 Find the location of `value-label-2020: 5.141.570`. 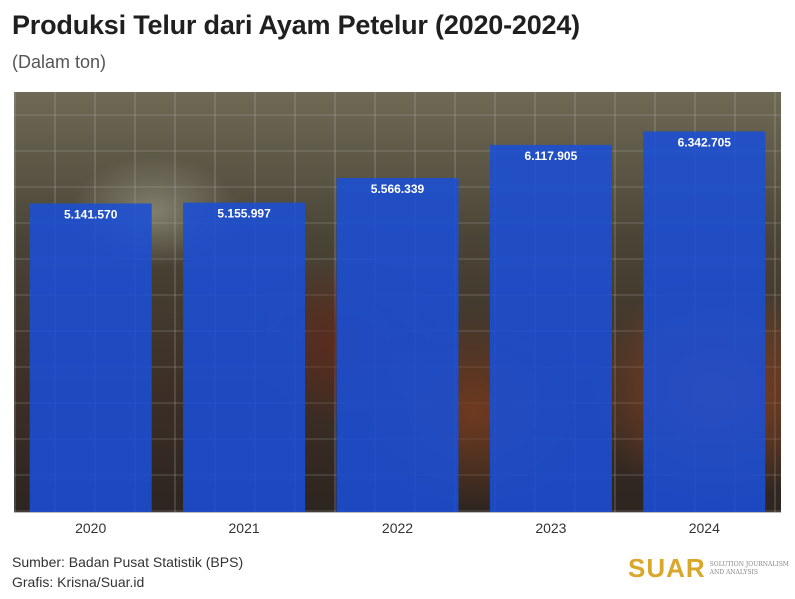

value-label-2020: 5.141.570 is located at coordinates (91, 215).